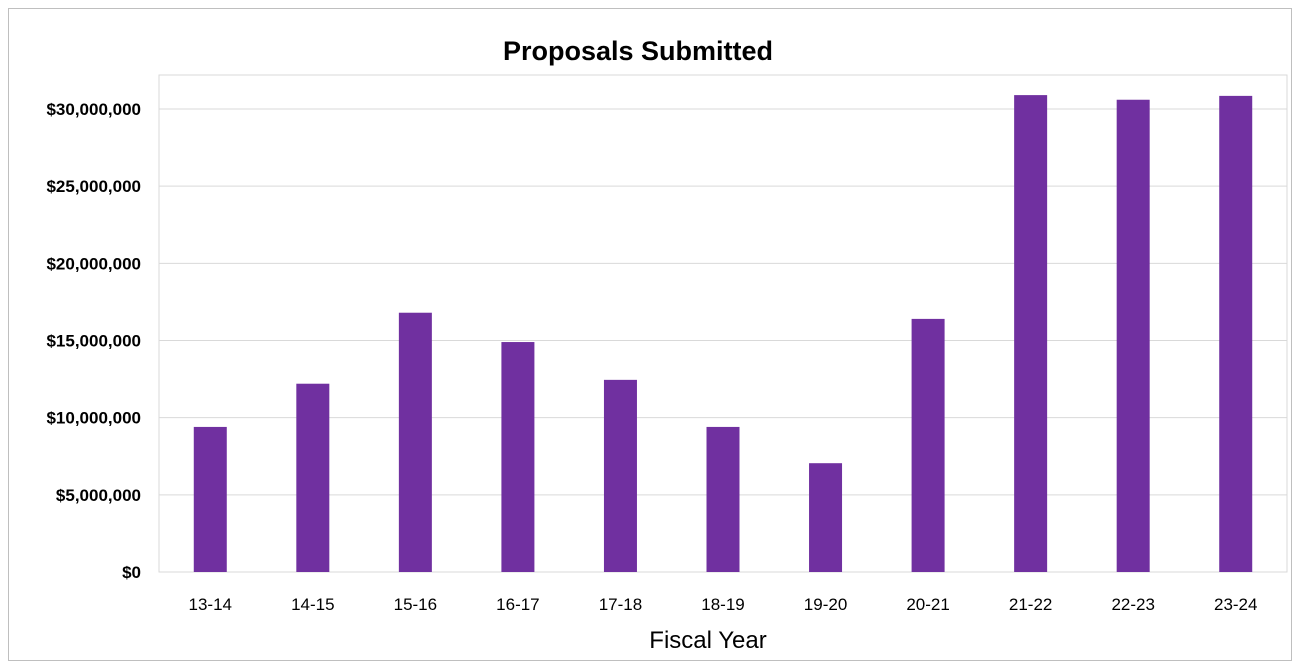 This screenshot has height=671, width=1302. Describe the element at coordinates (210, 604) in the screenshot. I see `x-tick-label: 13-14` at that location.